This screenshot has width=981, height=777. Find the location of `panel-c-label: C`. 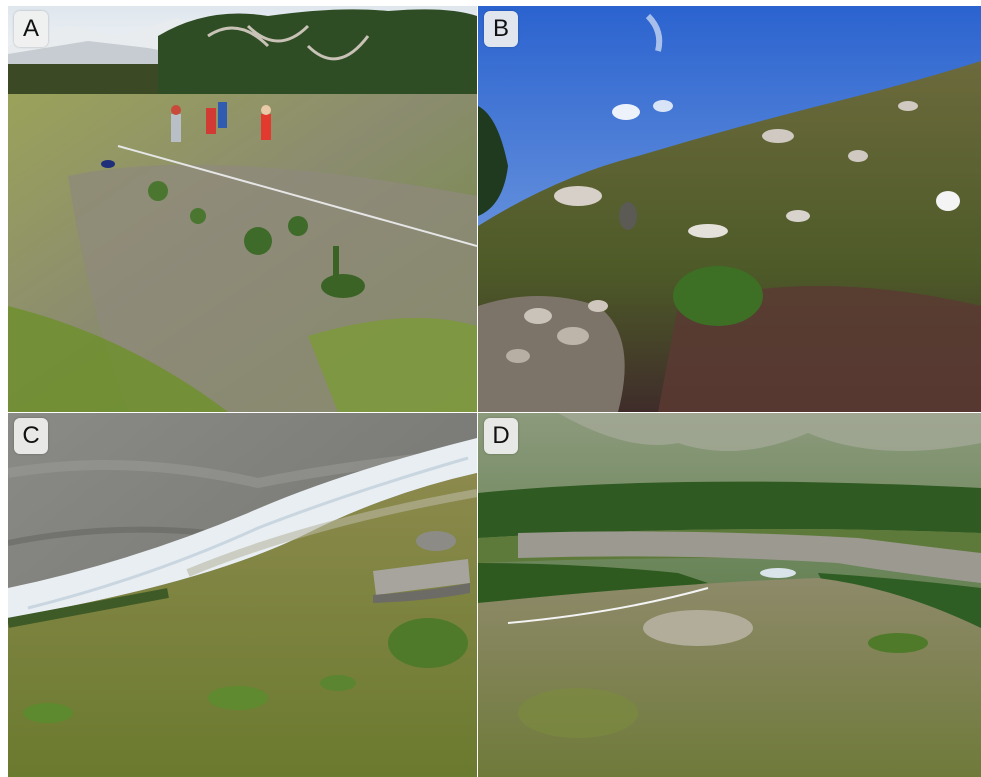

panel-c-label: C is located at coordinates (31, 436).